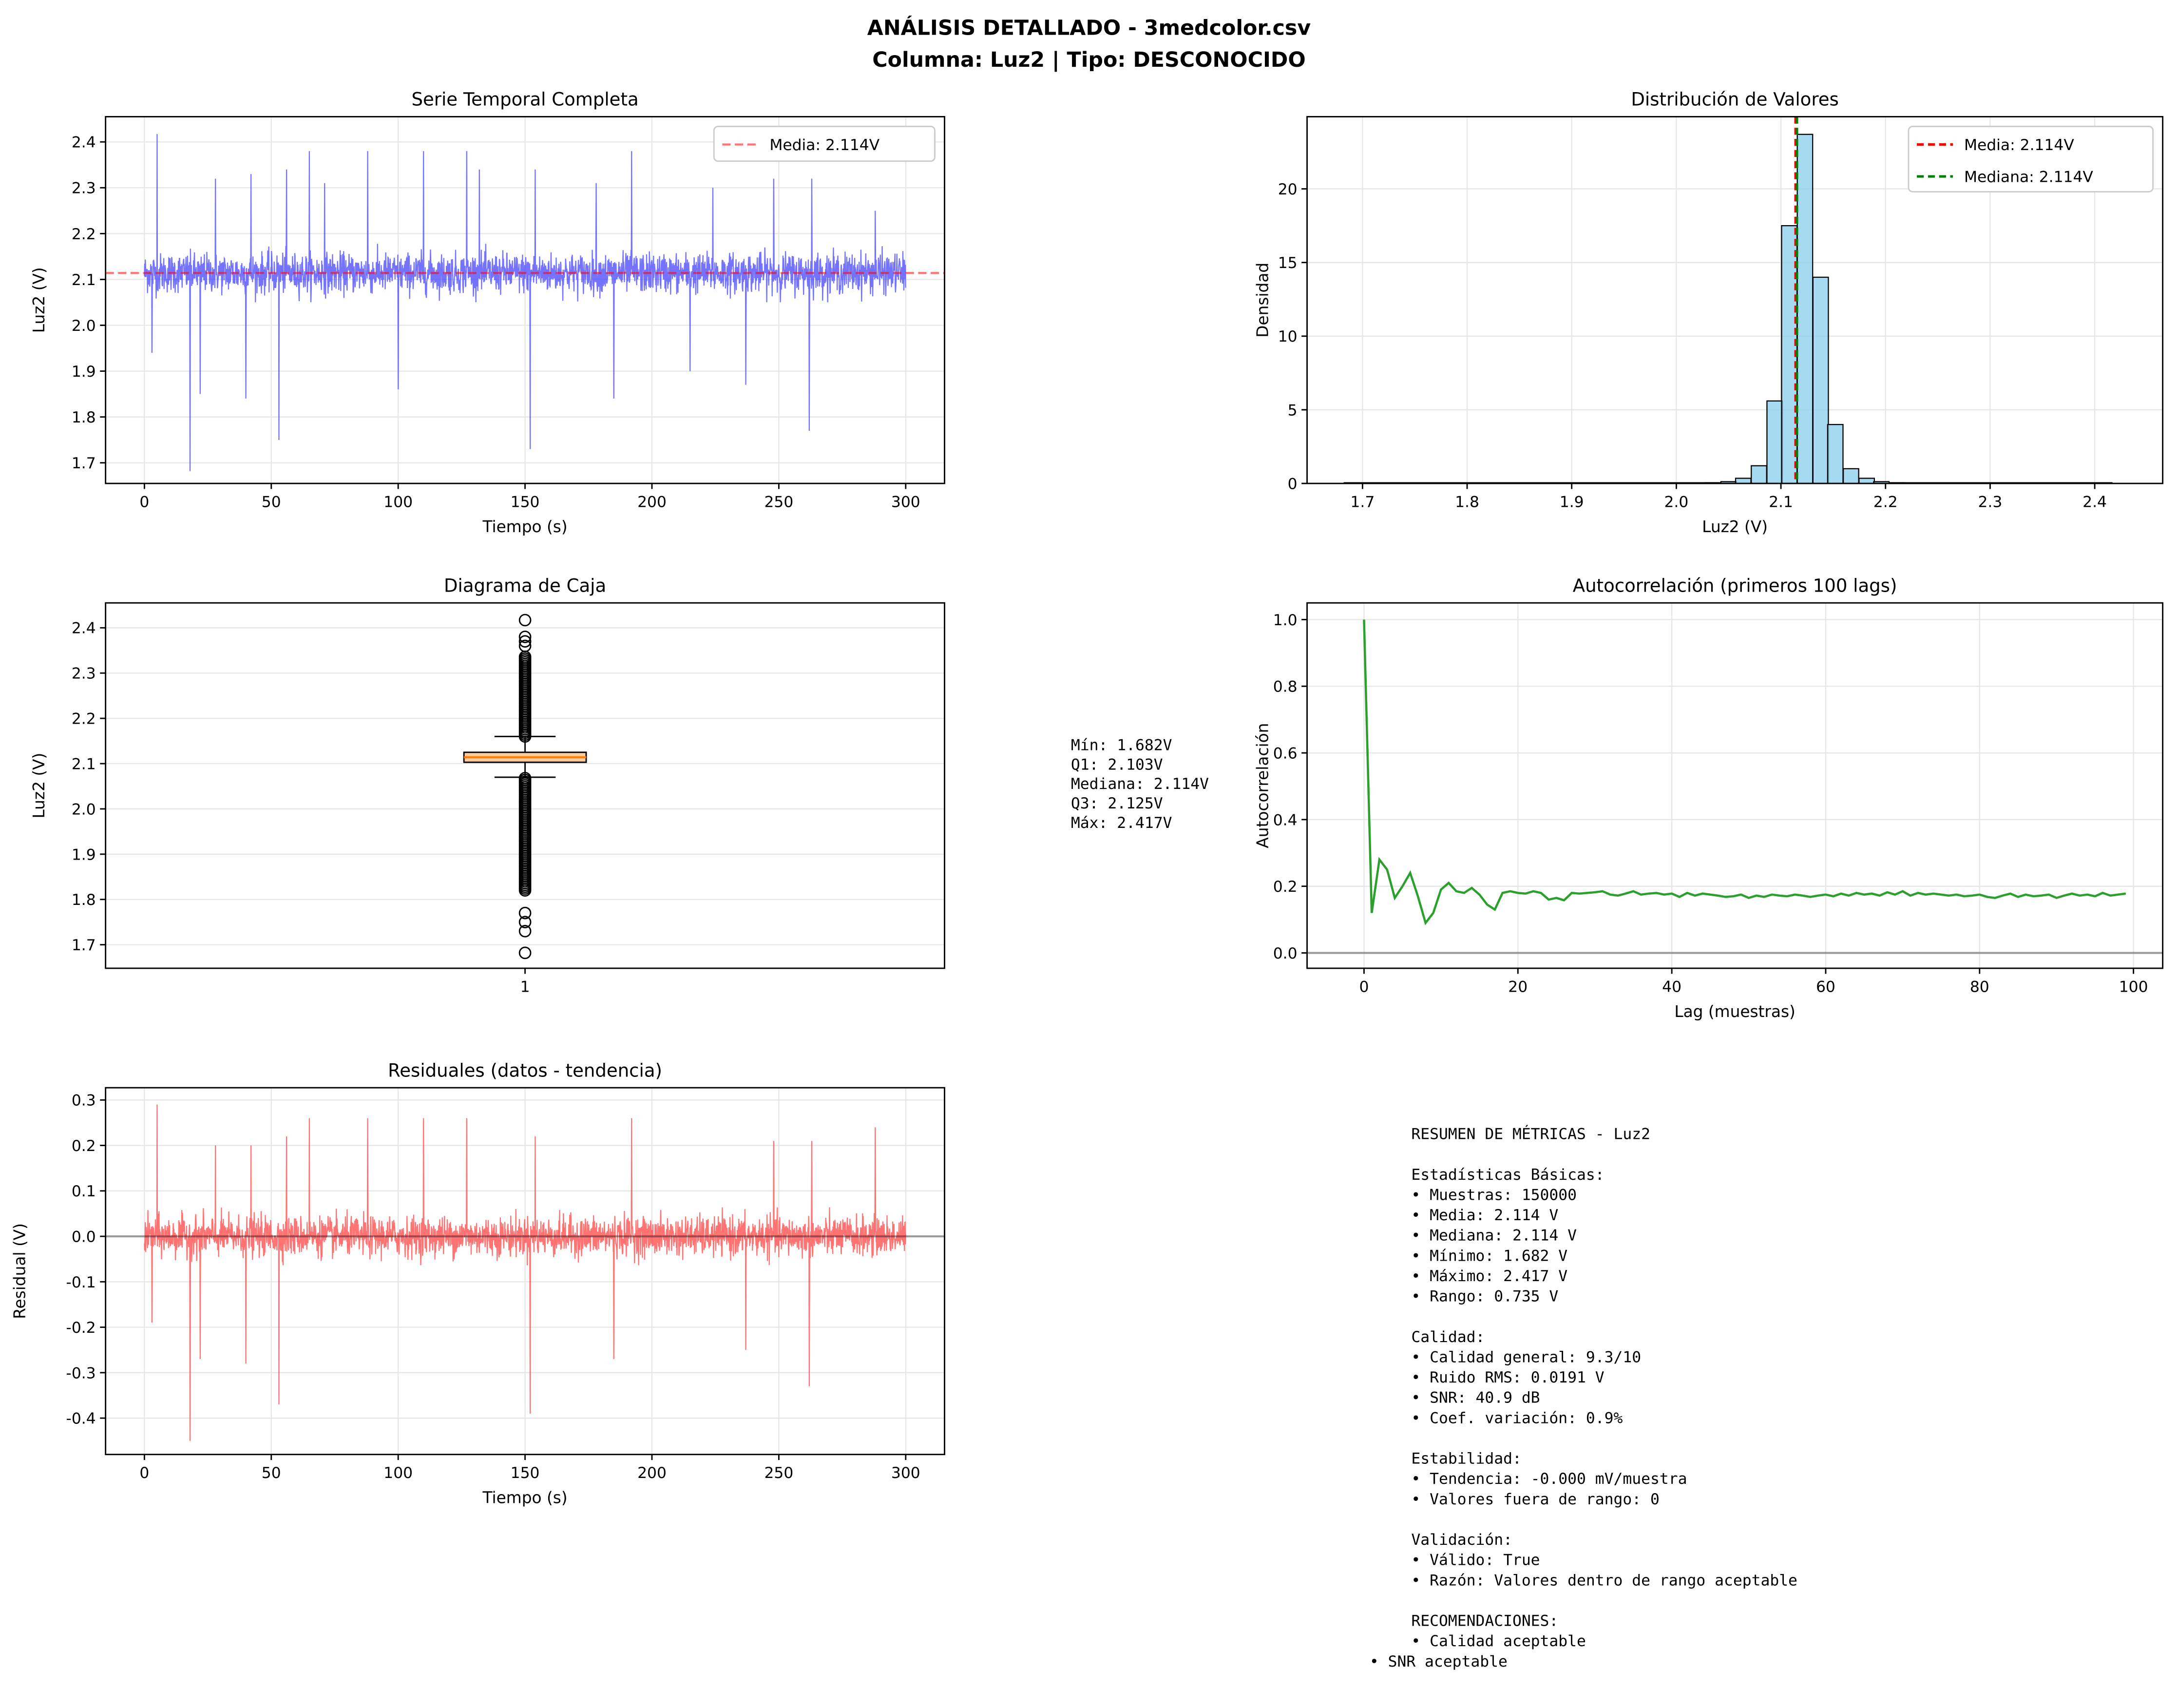 The width and height of the screenshot is (2178, 1708). Describe the element at coordinates (81, 1419) in the screenshot. I see `y-tick-label: -0.4` at that location.